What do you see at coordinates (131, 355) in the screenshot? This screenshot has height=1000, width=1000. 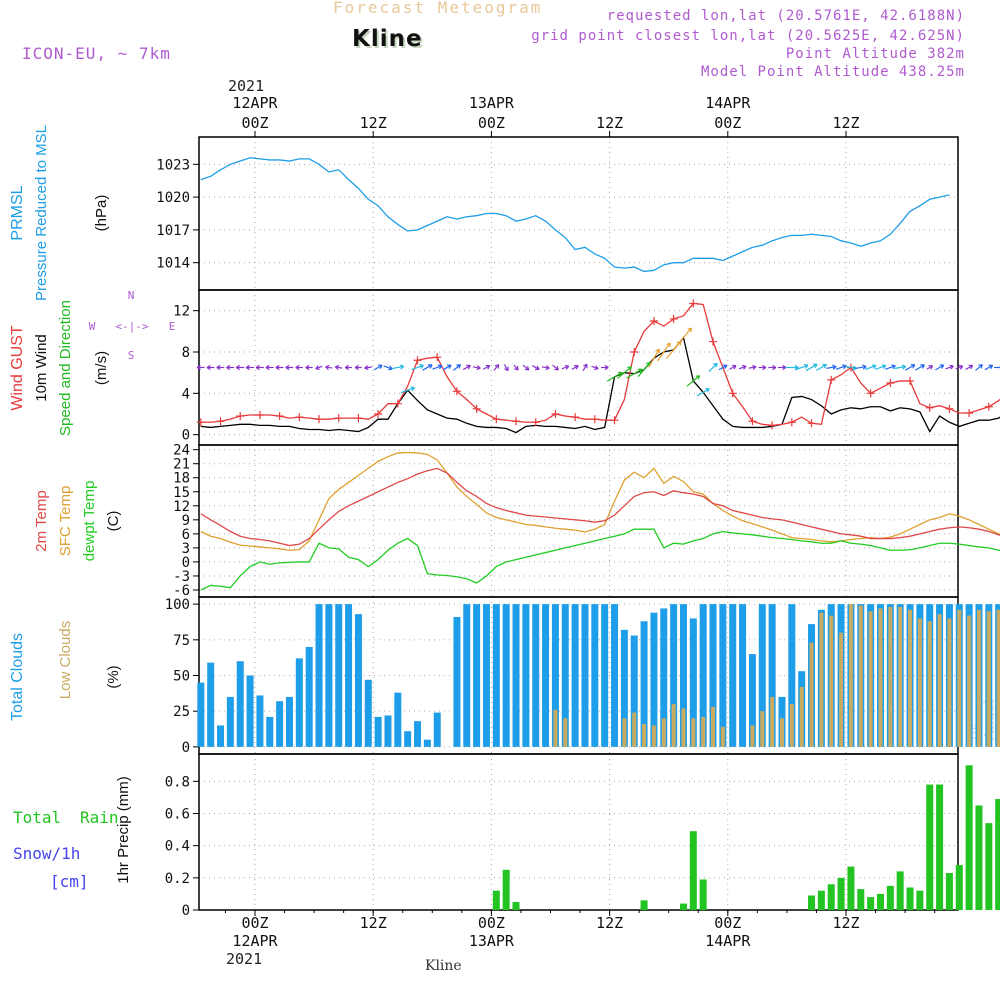 I see `compass-south: S` at bounding box center [131, 355].